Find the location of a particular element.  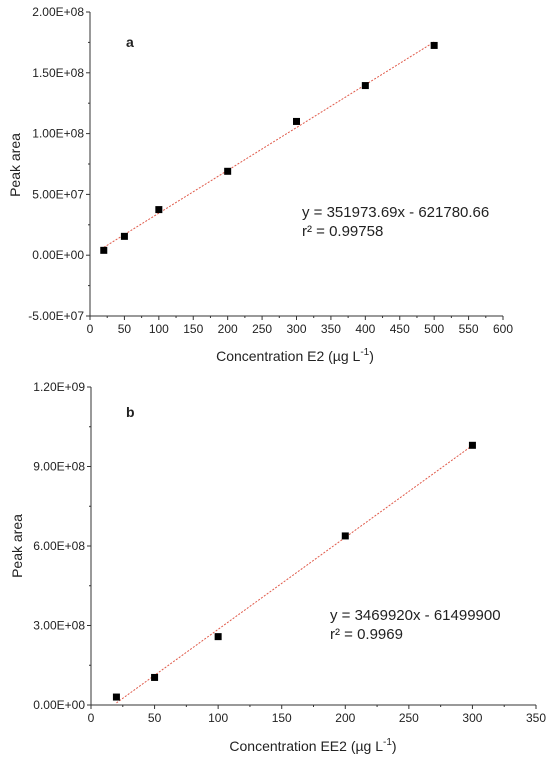

panel-a-x-tick-label: 500 is located at coordinates (434, 329).